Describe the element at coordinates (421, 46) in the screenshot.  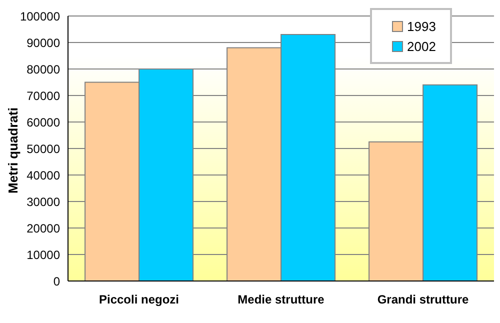
I see `legend-label: 2002` at that location.